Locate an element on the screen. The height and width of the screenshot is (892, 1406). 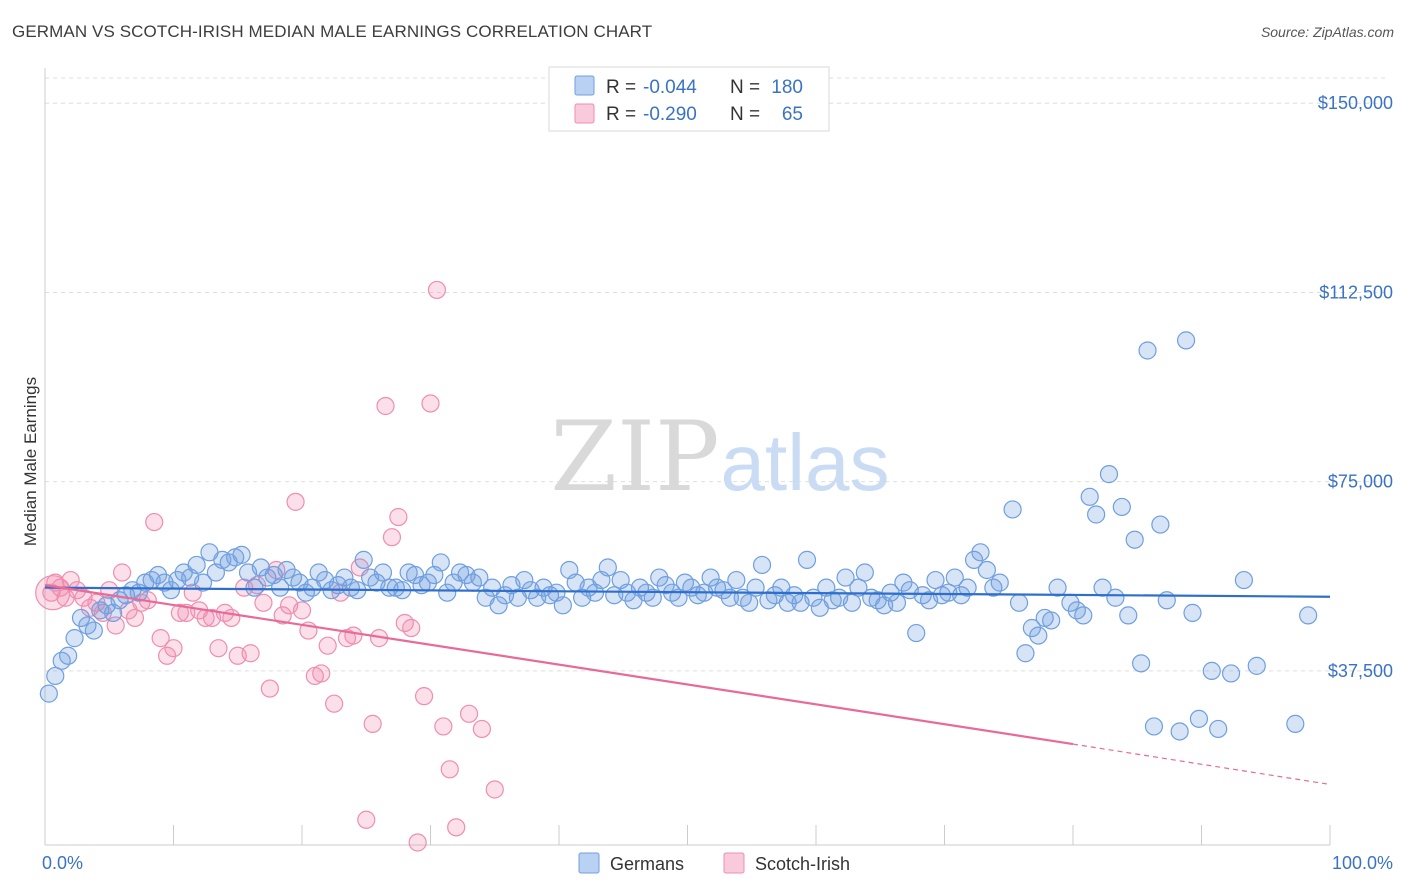
y-tick-label-3: $150,000 is located at coordinates (1355, 103).